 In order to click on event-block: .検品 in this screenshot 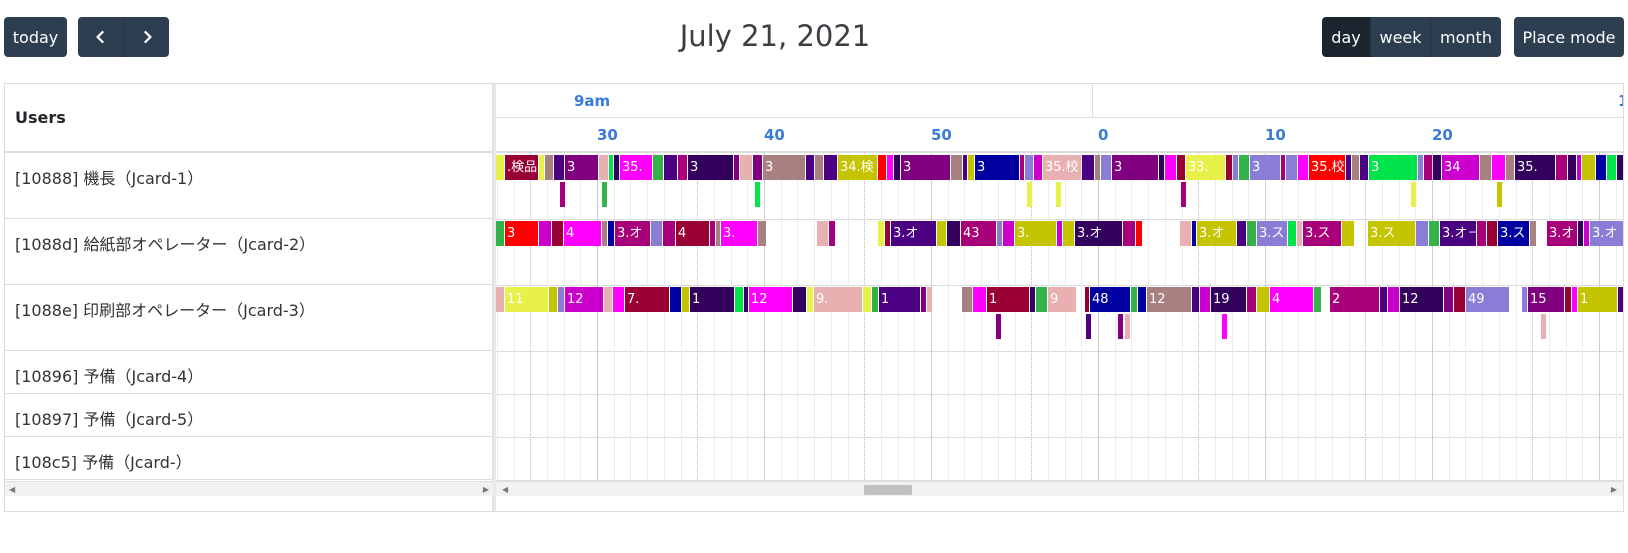, I will do `click(521, 167)`.